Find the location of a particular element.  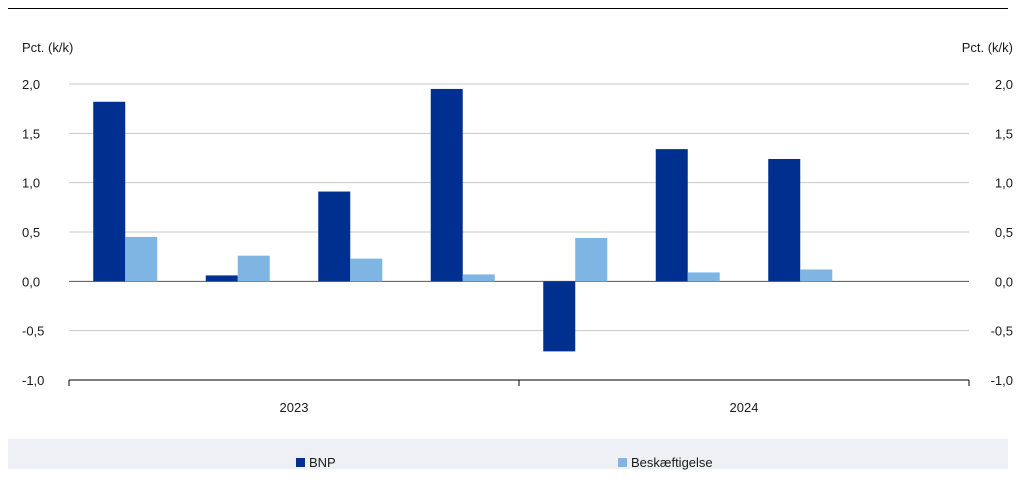

x-group-label: 2023 is located at coordinates (294, 407).